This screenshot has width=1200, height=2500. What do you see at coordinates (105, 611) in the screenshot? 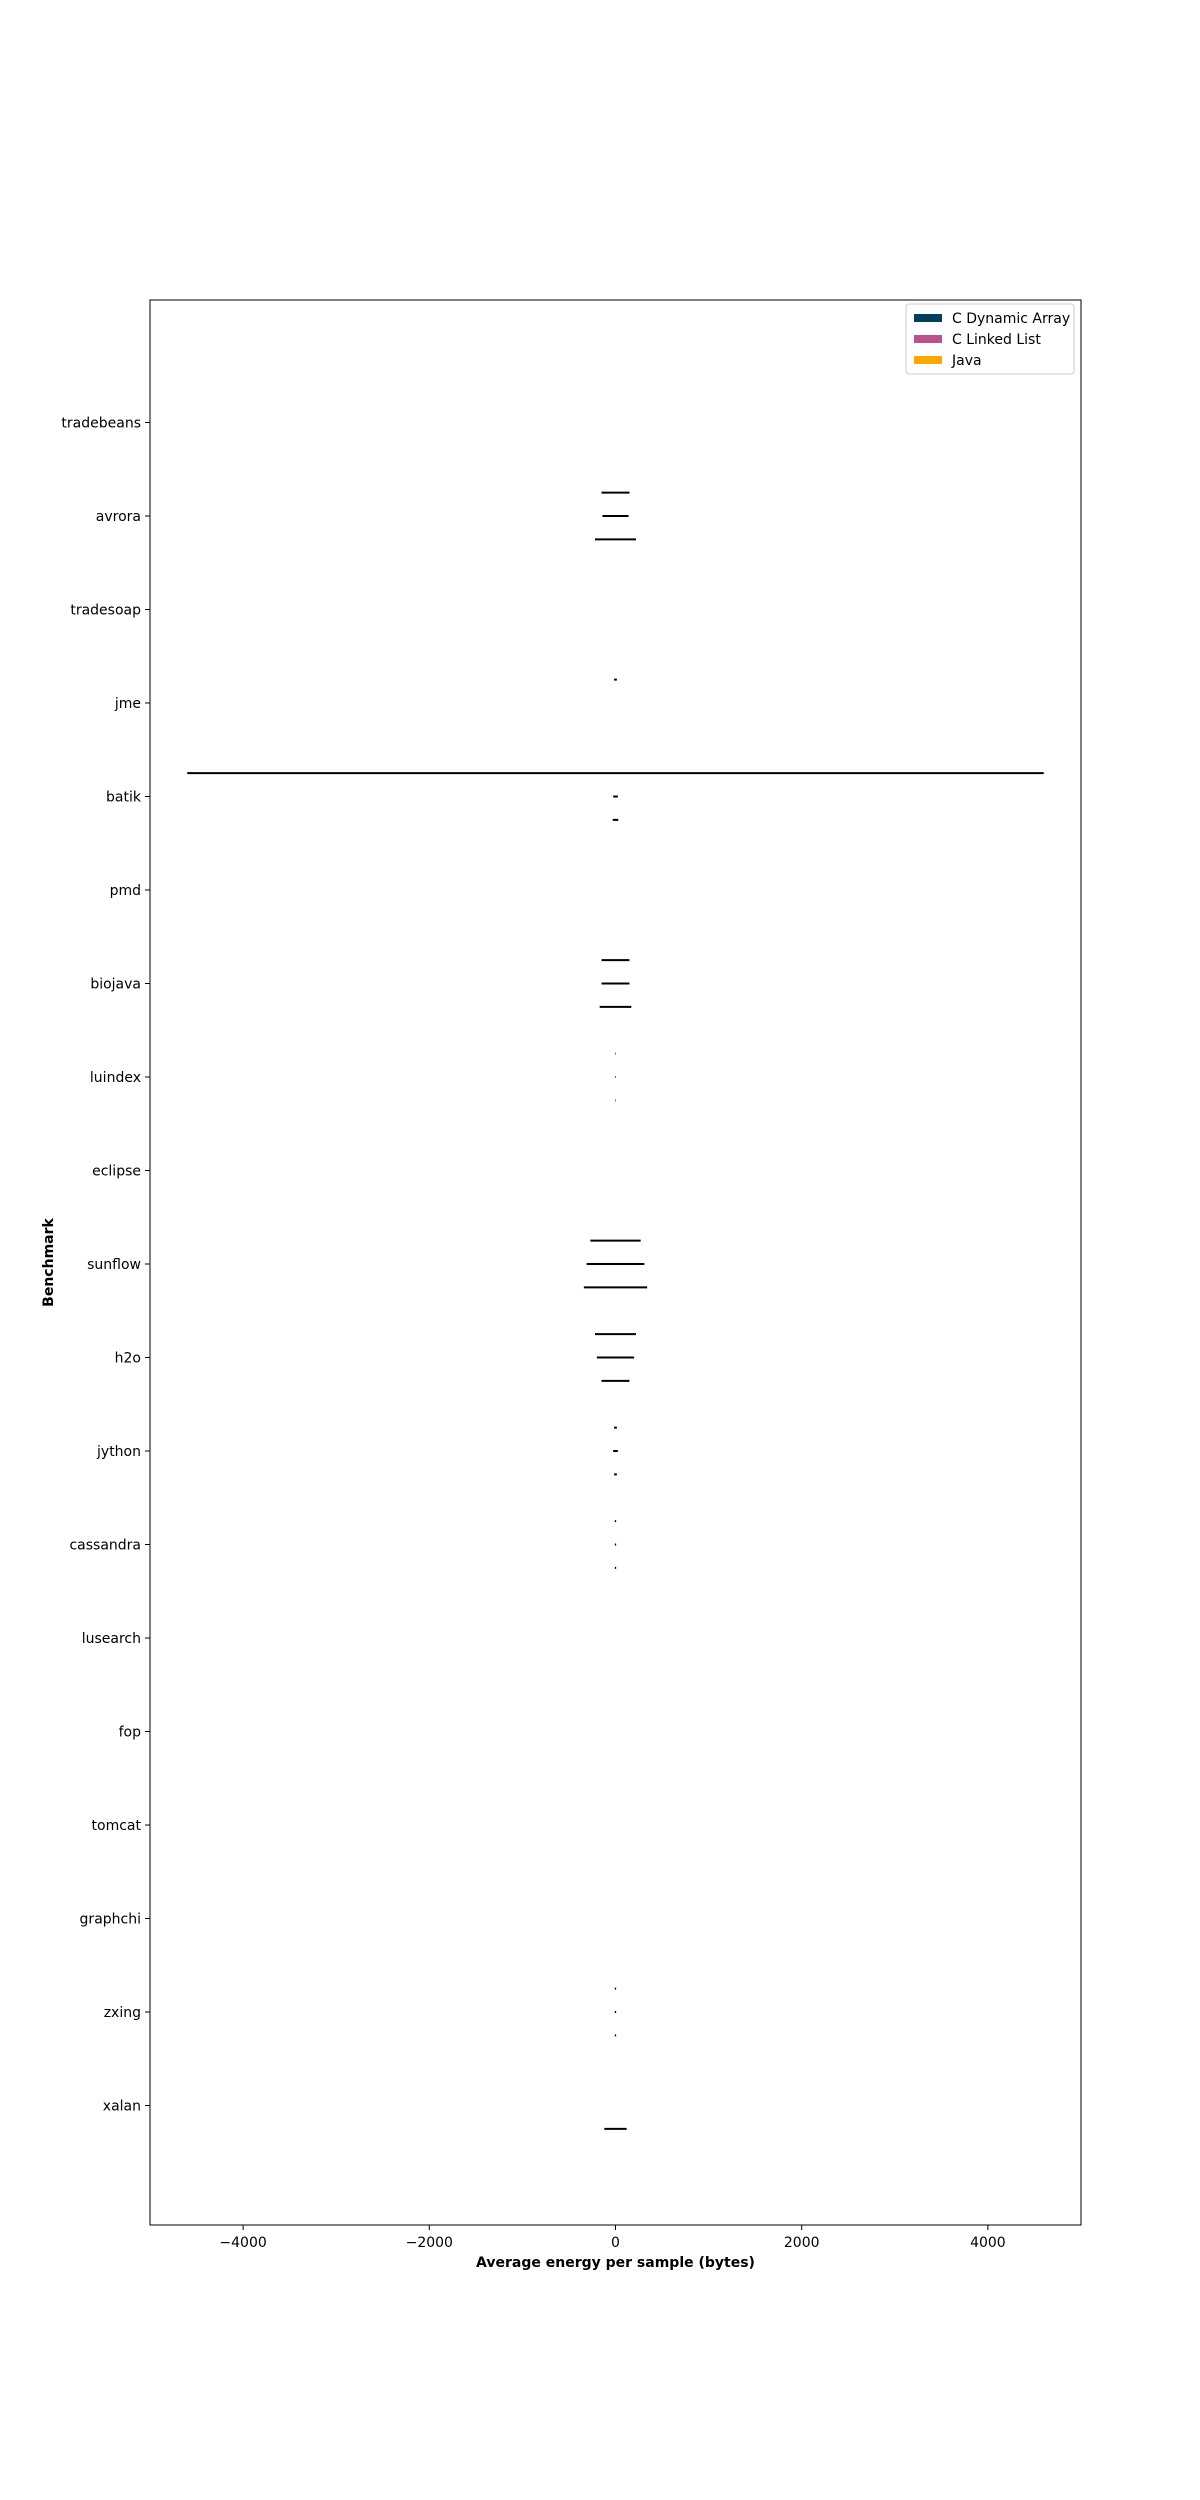
I see `y-tick-label-tradesoap: tradesoap` at bounding box center [105, 611].